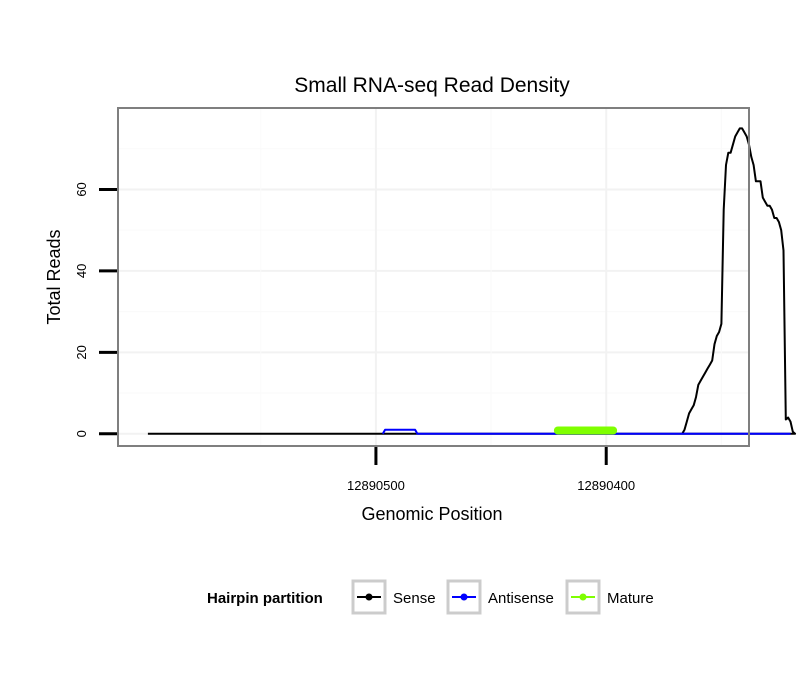 Image resolution: width=810 pixels, height=690 pixels. I want to click on y-tick-label-3: 60, so click(81, 189).